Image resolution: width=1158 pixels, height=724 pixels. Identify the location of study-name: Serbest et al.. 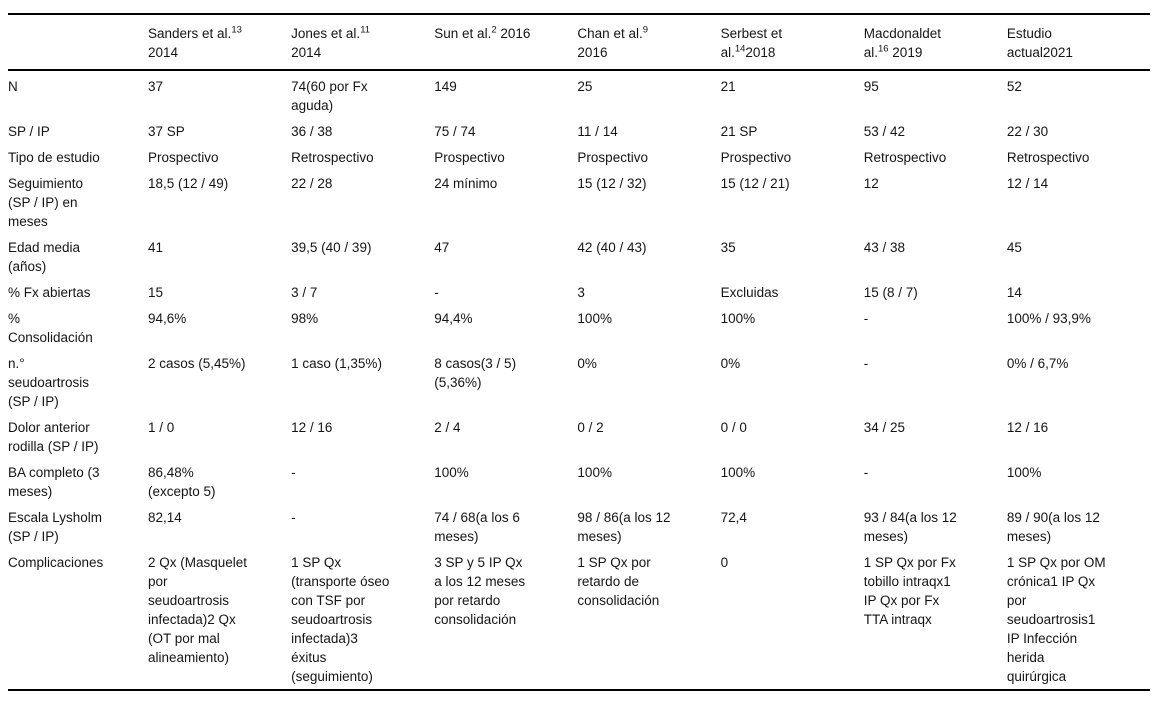
(751, 43).